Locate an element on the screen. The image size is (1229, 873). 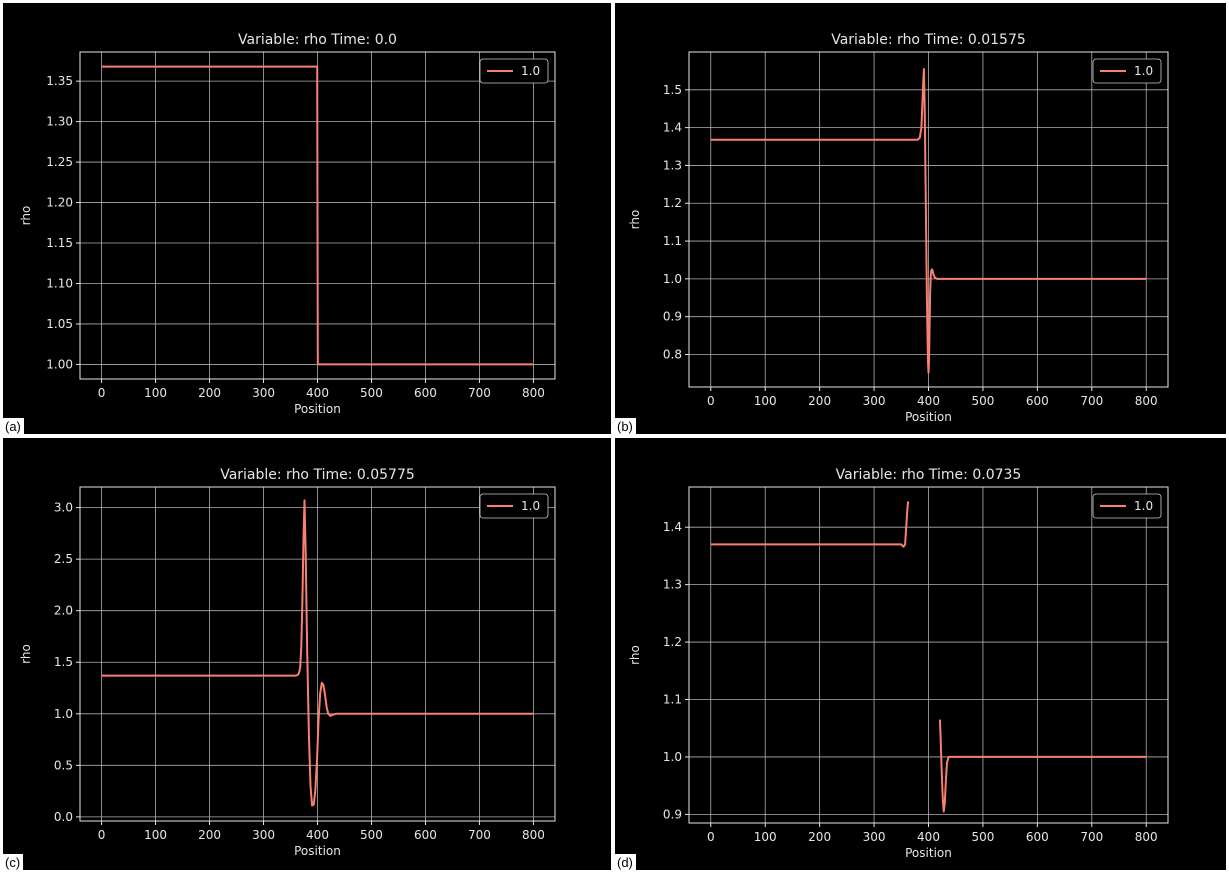
y-tick-label: 1.3 is located at coordinates (672, 585).